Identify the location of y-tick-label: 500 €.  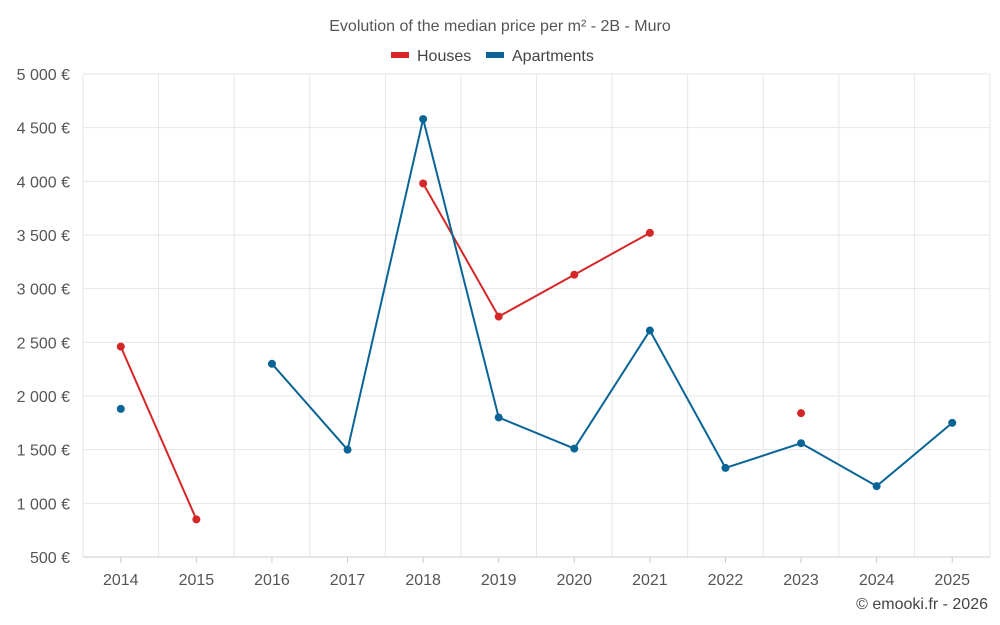
(50, 558).